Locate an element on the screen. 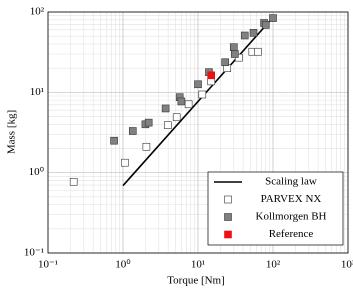  legend-label: Kollmorgen BH is located at coordinates (291, 217).